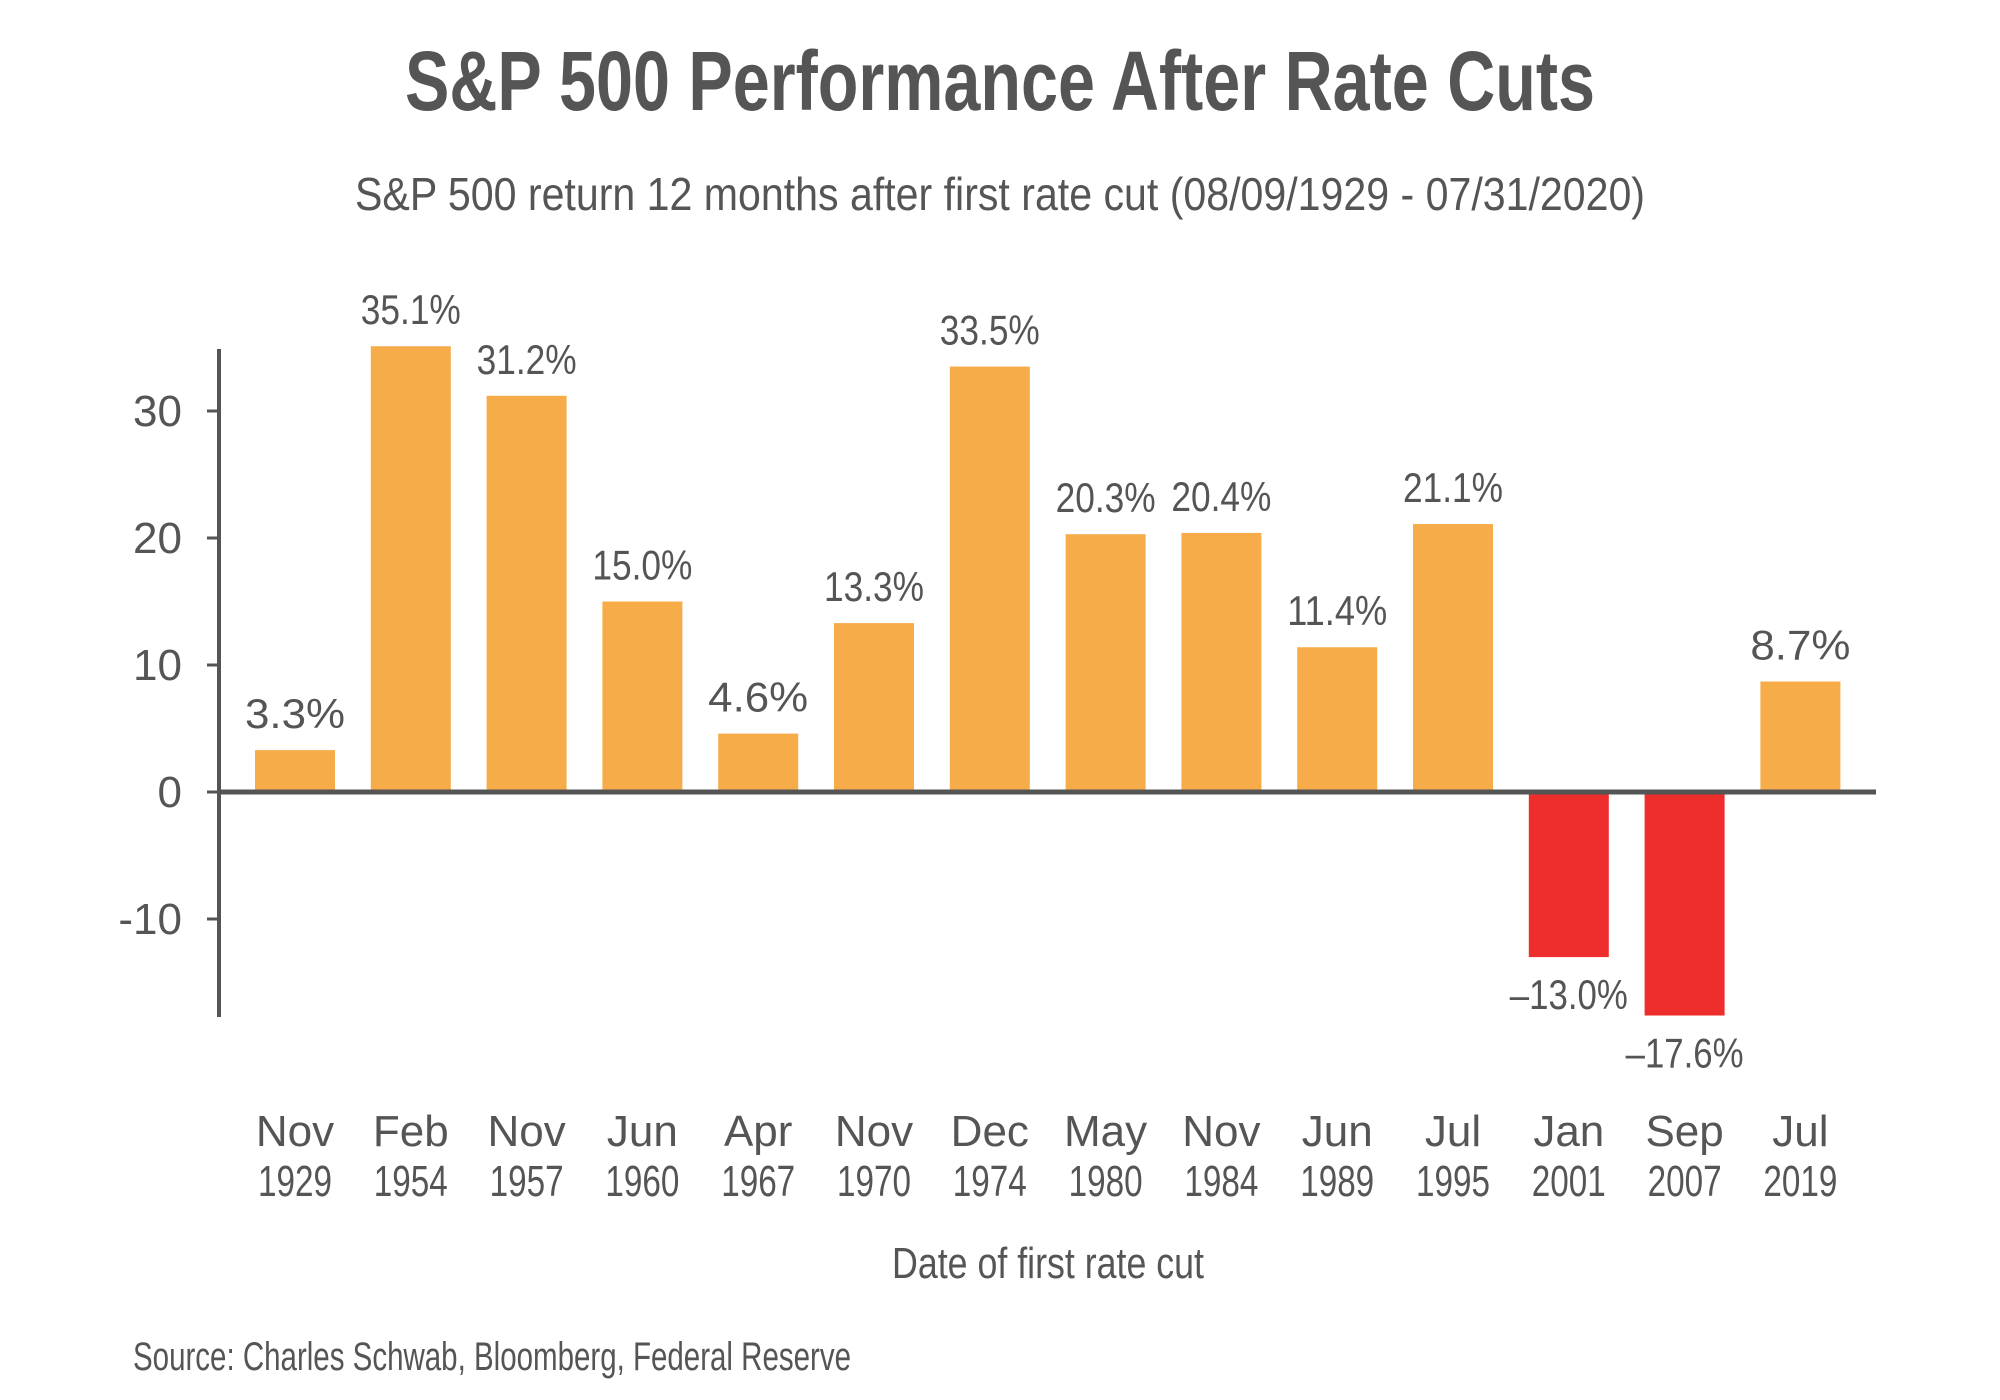 The width and height of the screenshot is (2000, 1400). I want to click on category-year: 1954, so click(411, 1181).